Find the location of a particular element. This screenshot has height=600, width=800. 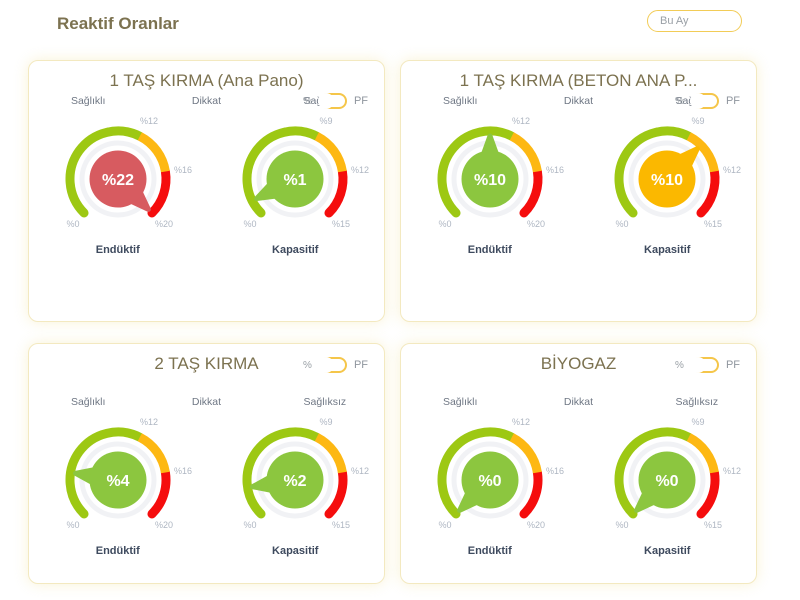

period-filter-button: Bu Ay is located at coordinates (694, 21).